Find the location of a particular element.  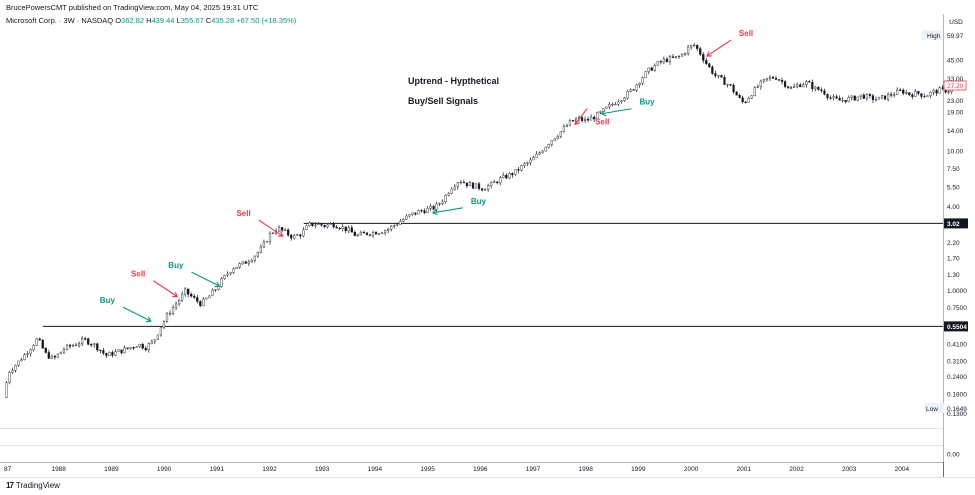

x-tick-label: 2002 is located at coordinates (796, 469).